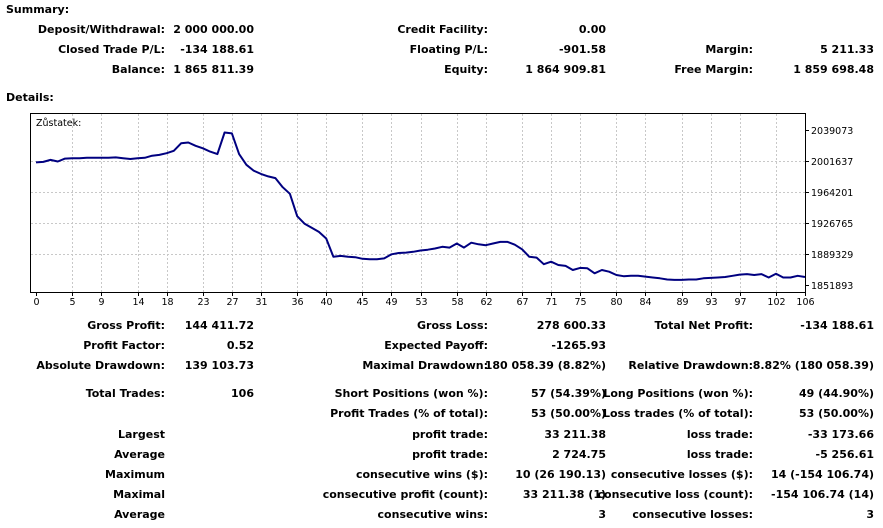 The width and height of the screenshot is (883, 528). What do you see at coordinates (405, 494) in the screenshot?
I see `maximal-consecutive-profit-label: consecutive profit (count):` at bounding box center [405, 494].